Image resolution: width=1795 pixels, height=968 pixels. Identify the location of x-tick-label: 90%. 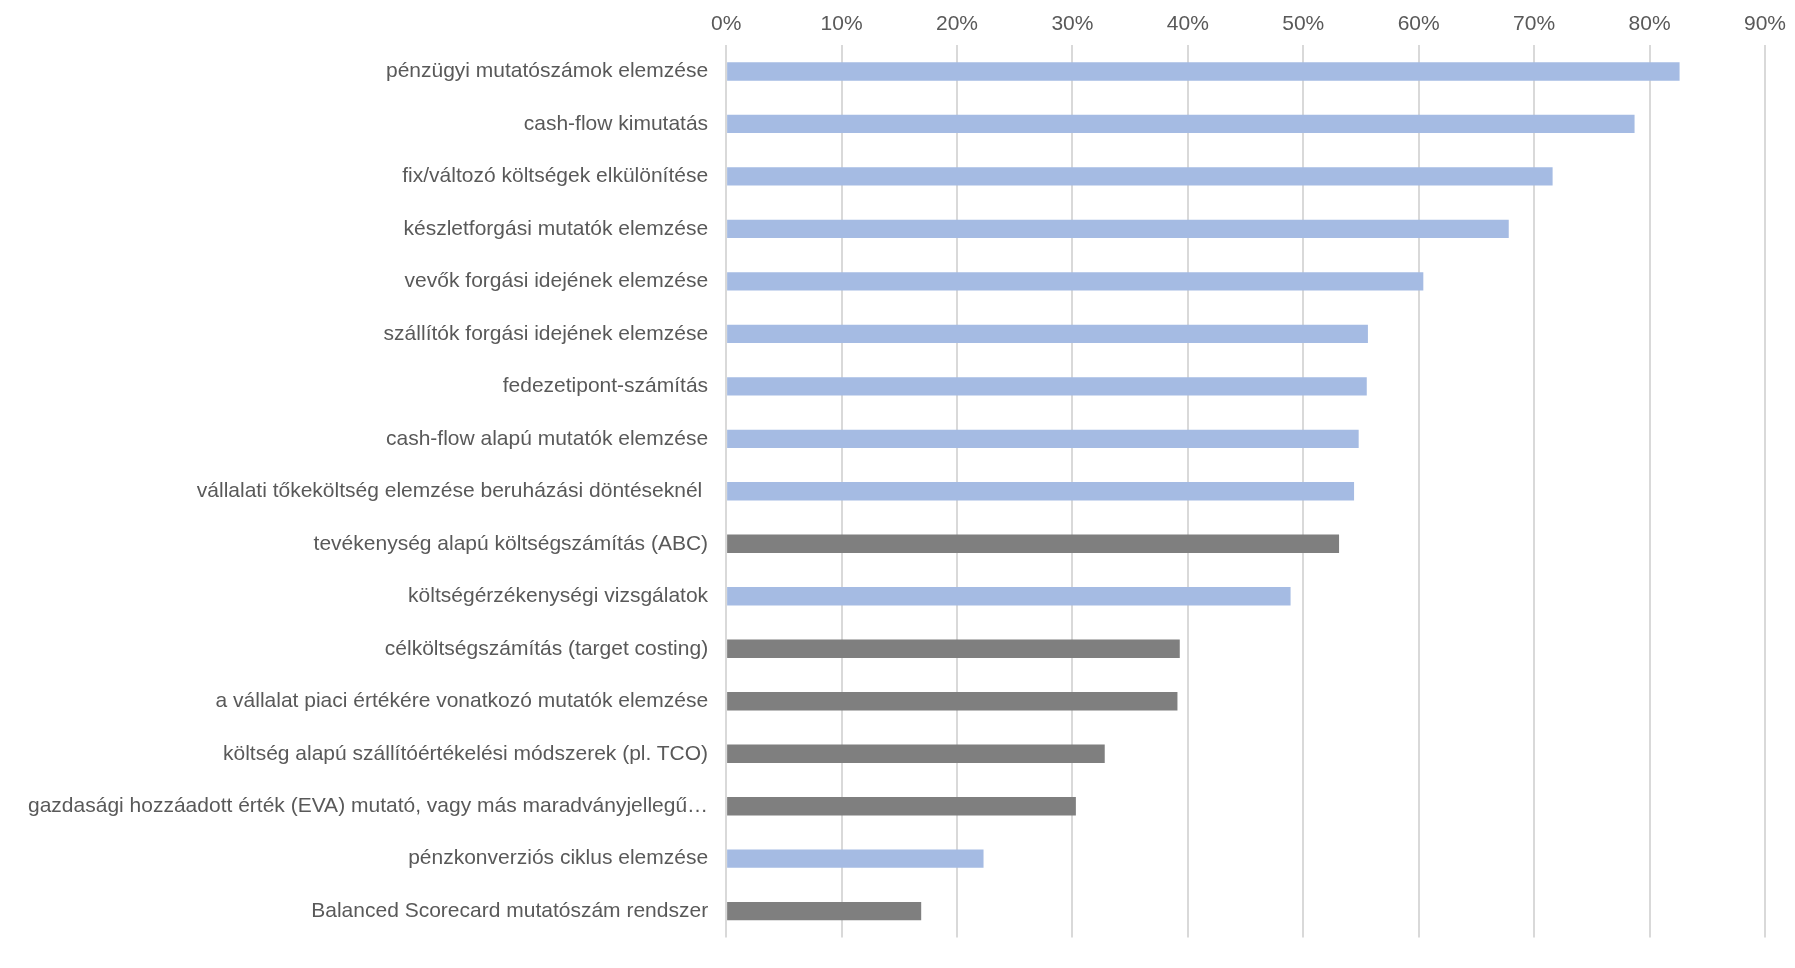
(1765, 23).